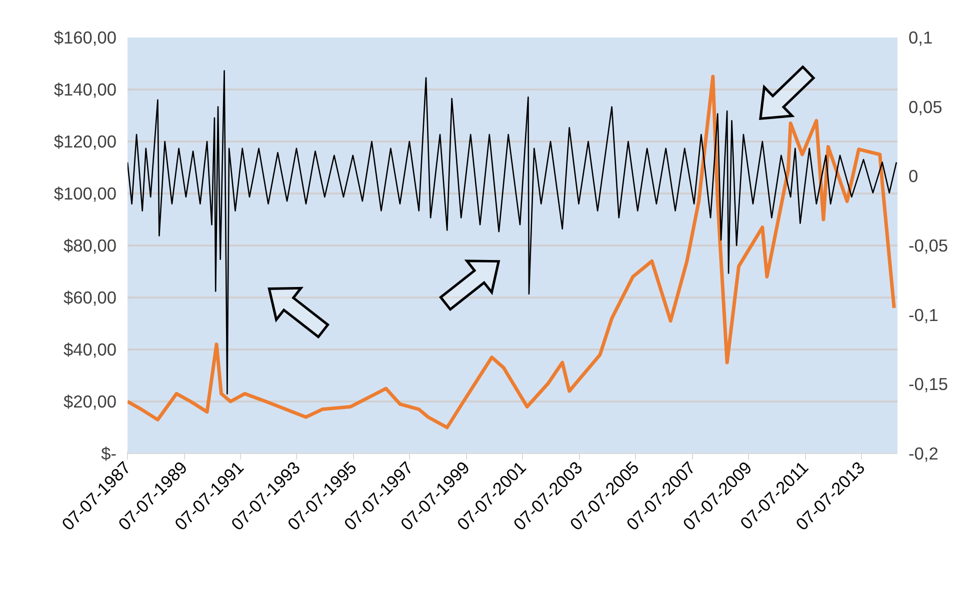 This screenshot has width=968, height=601. What do you see at coordinates (85, 90) in the screenshot?
I see `y-tick-label: $140,00` at bounding box center [85, 90].